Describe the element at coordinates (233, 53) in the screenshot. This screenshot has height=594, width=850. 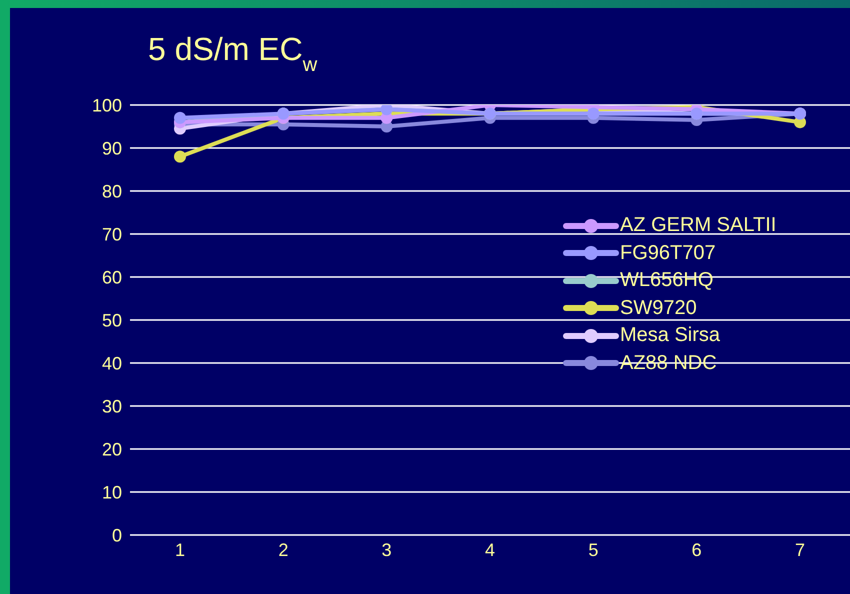
I see `chart-title: 5 dS/m EC$_{w}$` at that location.